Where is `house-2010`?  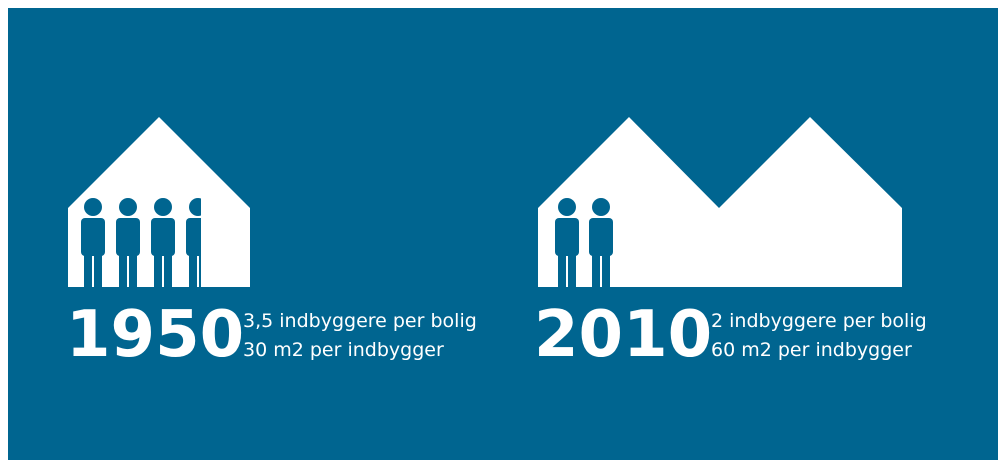 house-2010 is located at coordinates (720, 202).